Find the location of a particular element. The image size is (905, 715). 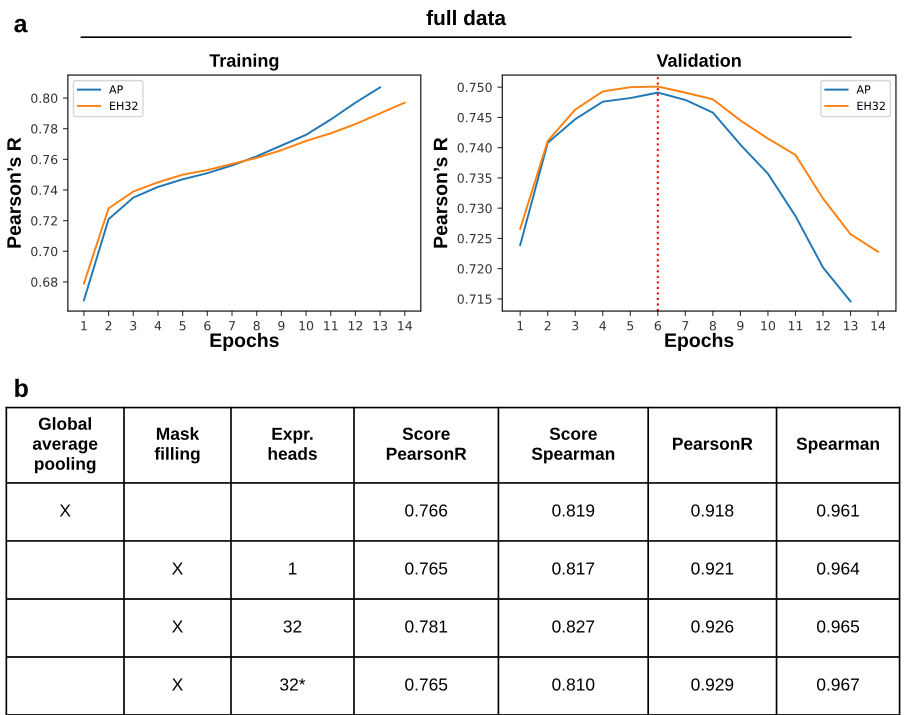

y-tick-label: 0.70 is located at coordinates (44, 251).